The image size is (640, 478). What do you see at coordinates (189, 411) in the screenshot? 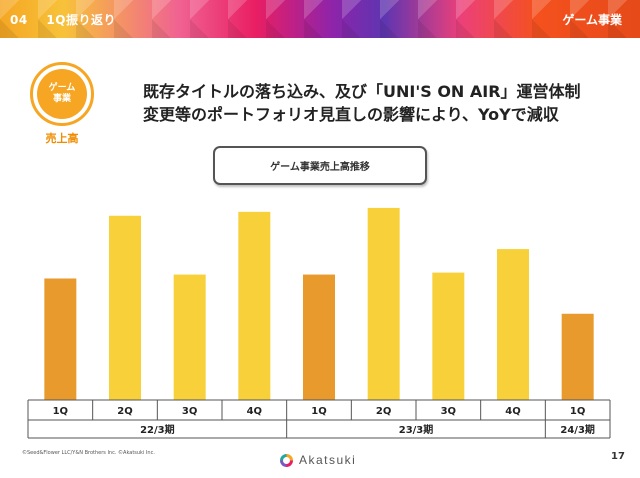
I see `category-label-3: 3Q` at bounding box center [189, 411].